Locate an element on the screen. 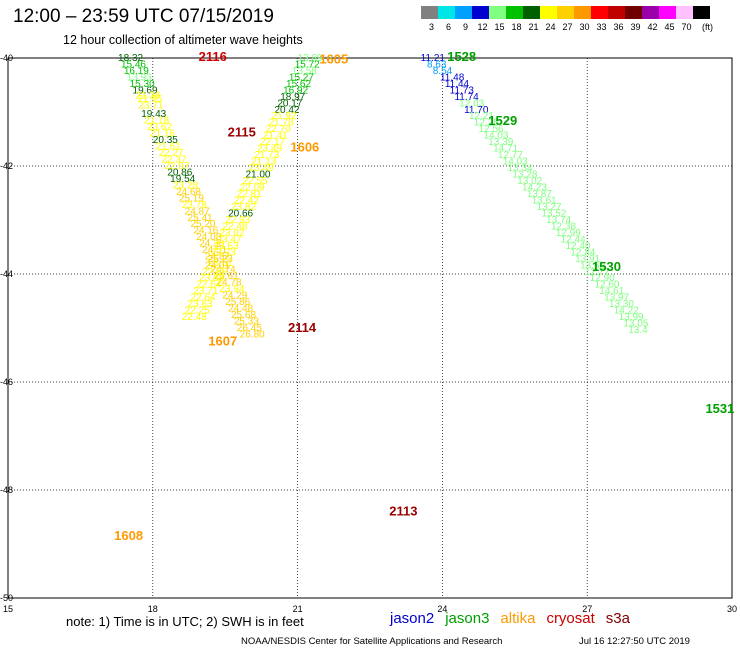 The image size is (740, 650). wave-height-value: 21.18 is located at coordinates (156, 121).